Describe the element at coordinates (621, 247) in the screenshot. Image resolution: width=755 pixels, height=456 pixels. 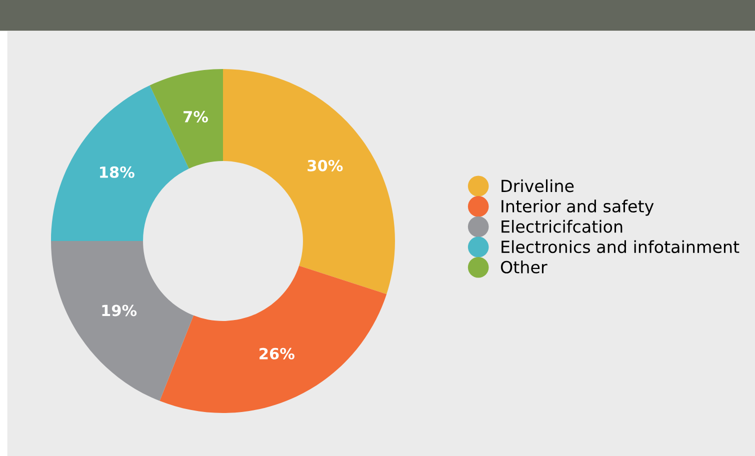
I see `legend-label: Electronics and infotainment` at that location.